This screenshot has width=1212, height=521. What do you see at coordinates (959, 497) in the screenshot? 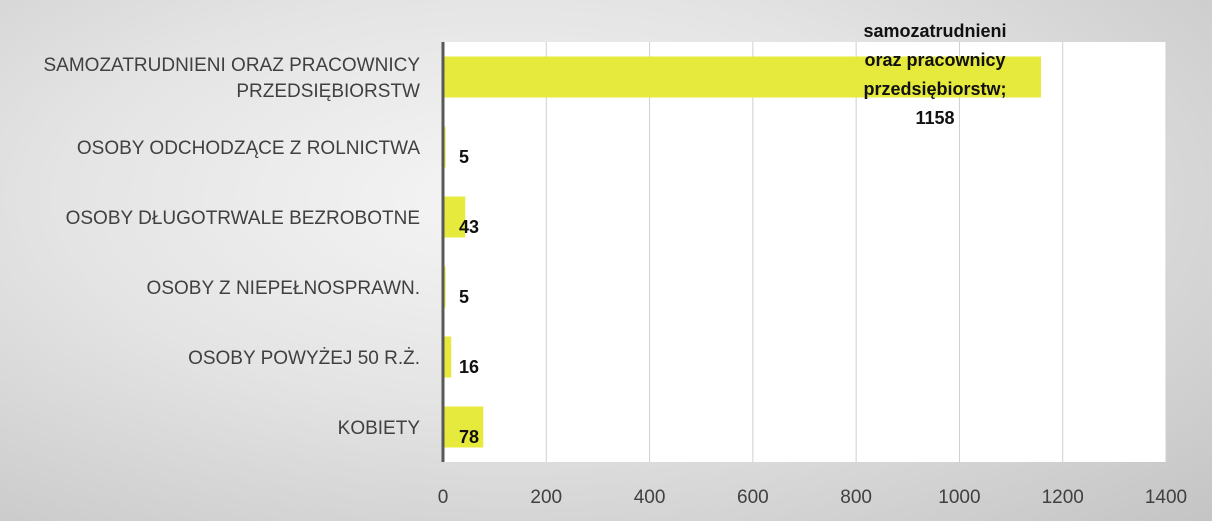
I see `x-tick-label: 1000` at bounding box center [959, 497].